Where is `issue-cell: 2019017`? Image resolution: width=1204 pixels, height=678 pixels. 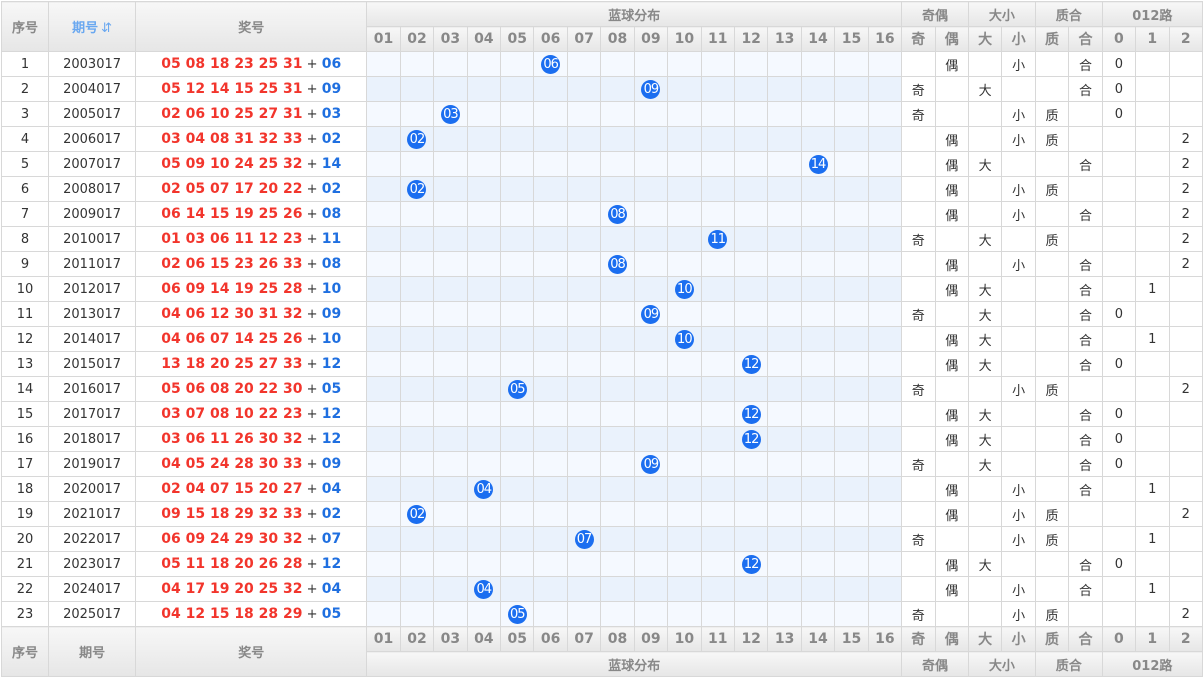 issue-cell: 2019017 is located at coordinates (92, 464).